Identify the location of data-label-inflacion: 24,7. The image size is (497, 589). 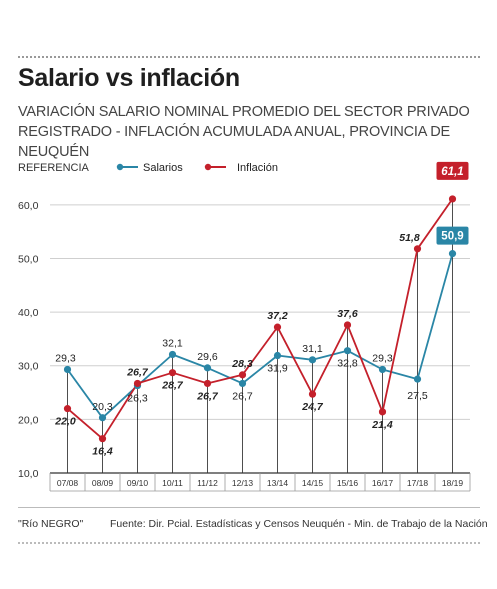
(312, 407).